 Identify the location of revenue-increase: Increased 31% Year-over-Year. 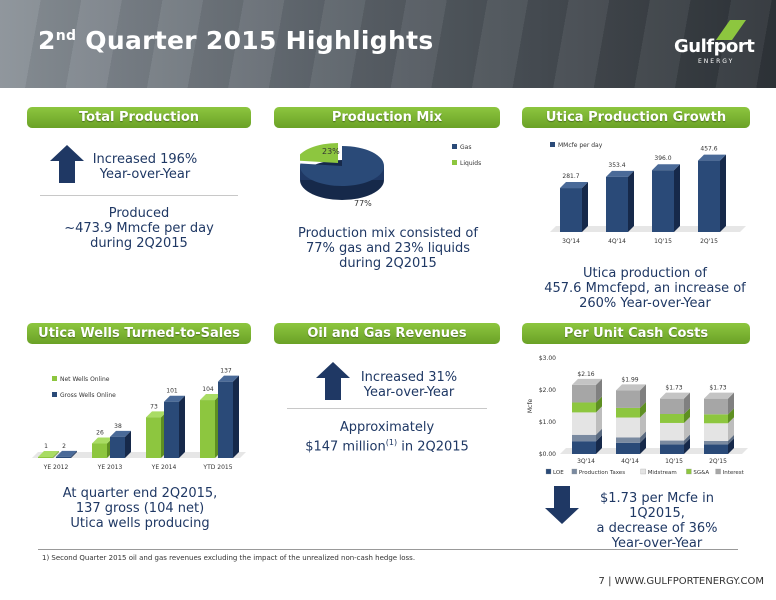
(409, 385).